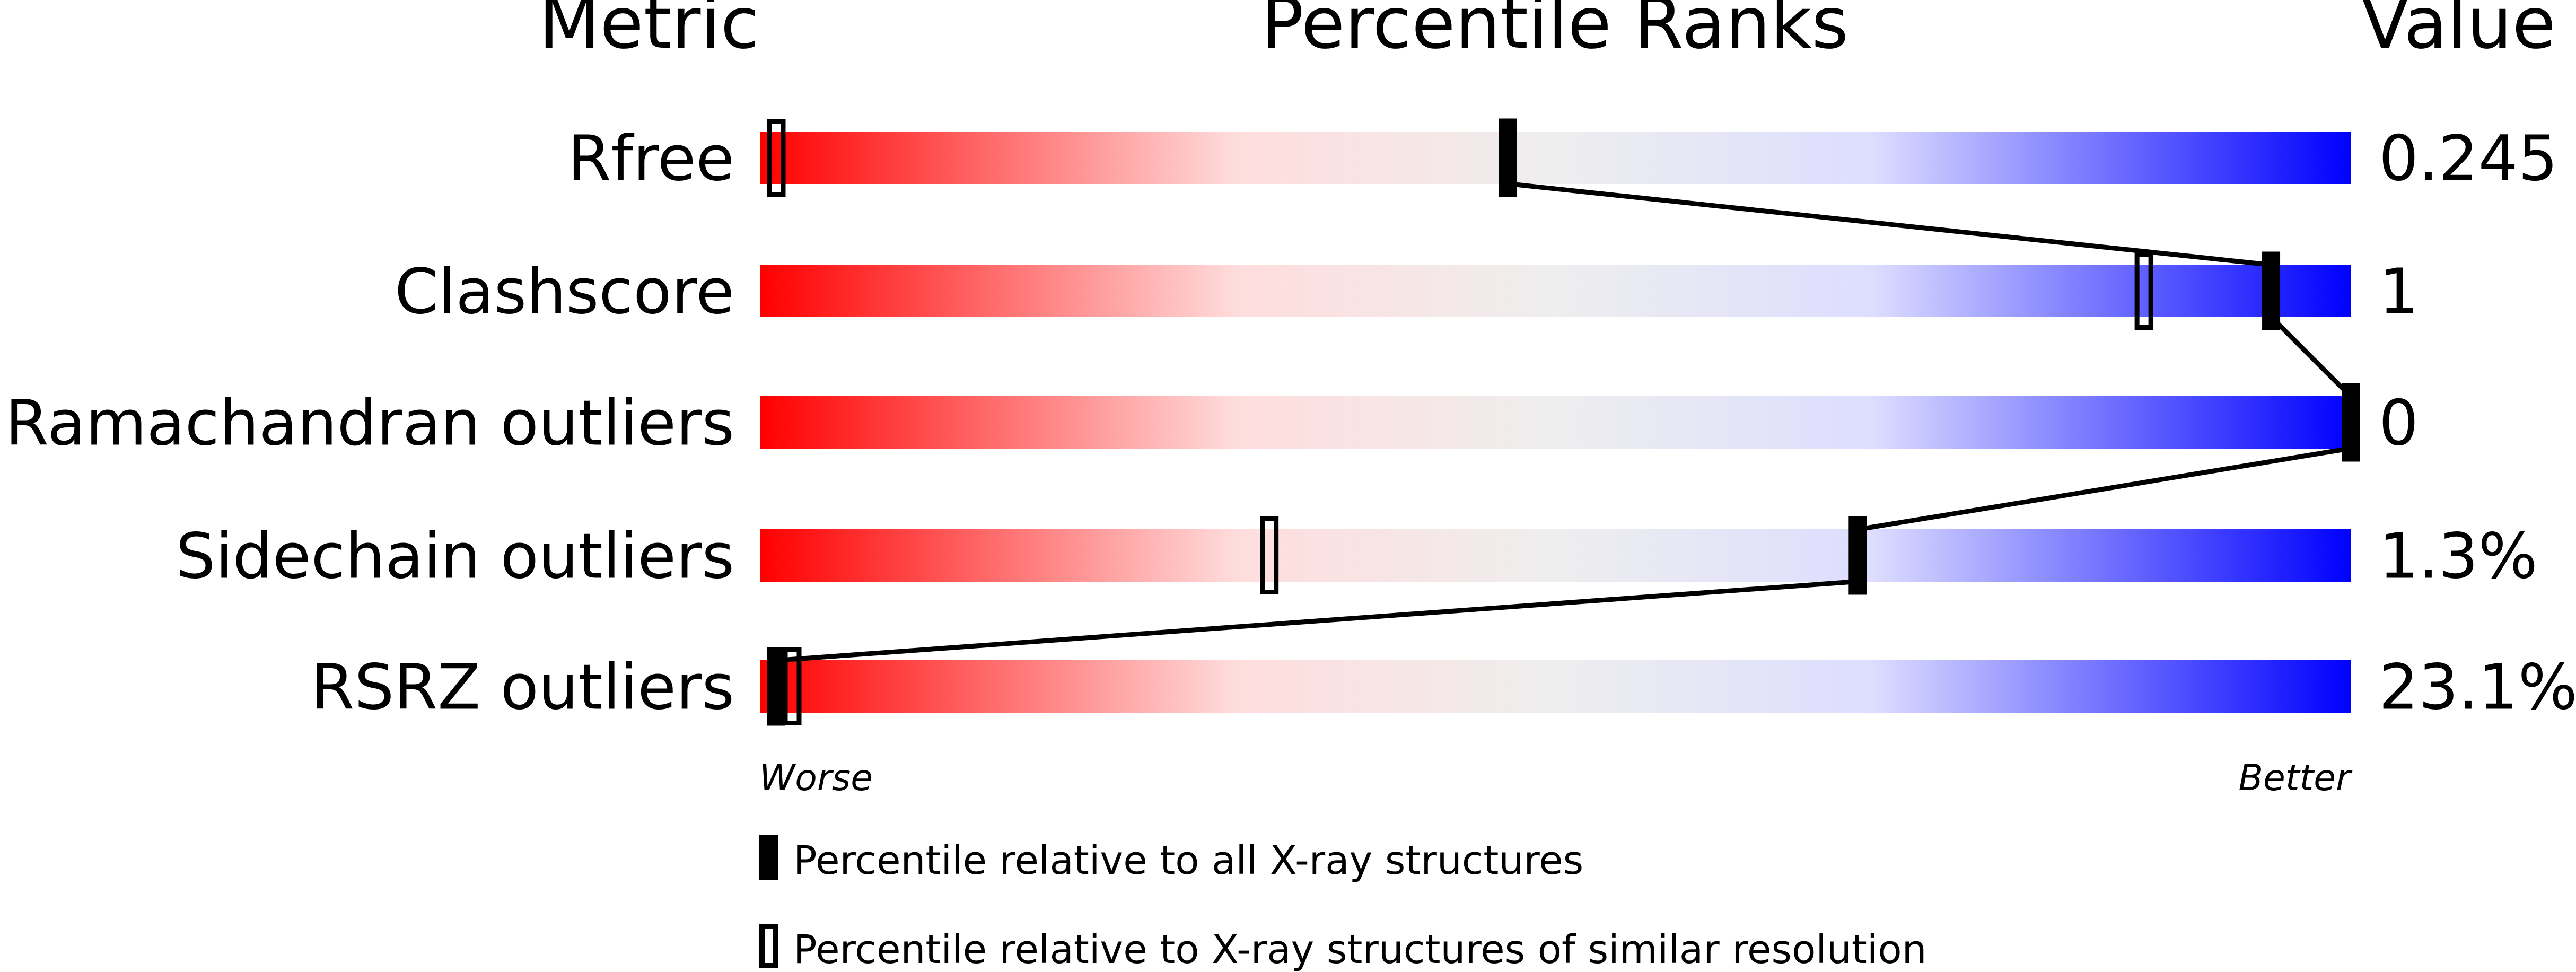 The image size is (2576, 972). I want to click on metric-value: 1.3%, so click(2458, 556).